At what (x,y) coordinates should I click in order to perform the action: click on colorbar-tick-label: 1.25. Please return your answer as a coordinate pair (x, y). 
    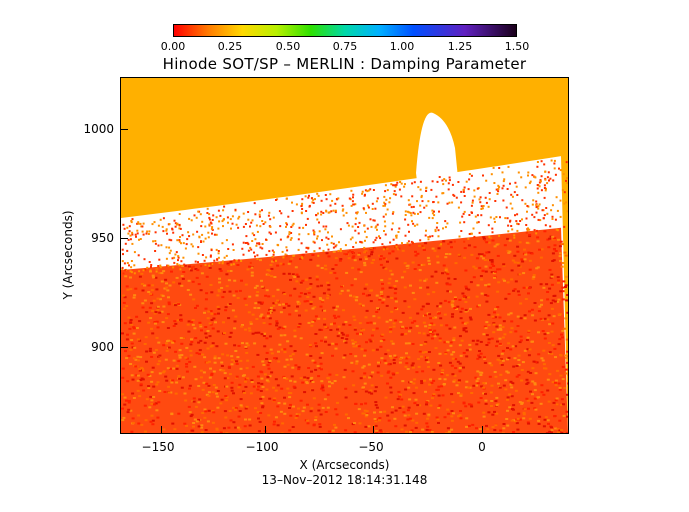
    Looking at the image, I should click on (460, 46).